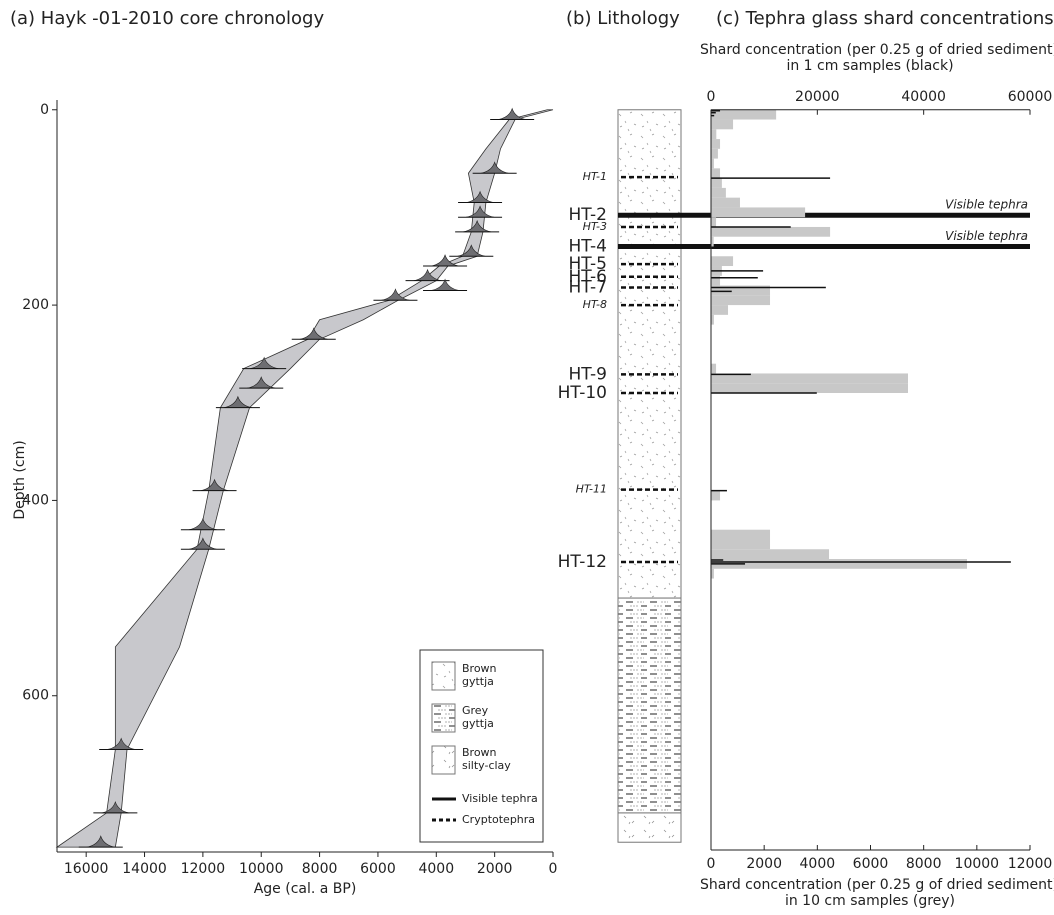 This screenshot has width=1054, height=915. I want to click on tephra-label: HT-9, so click(587, 374).